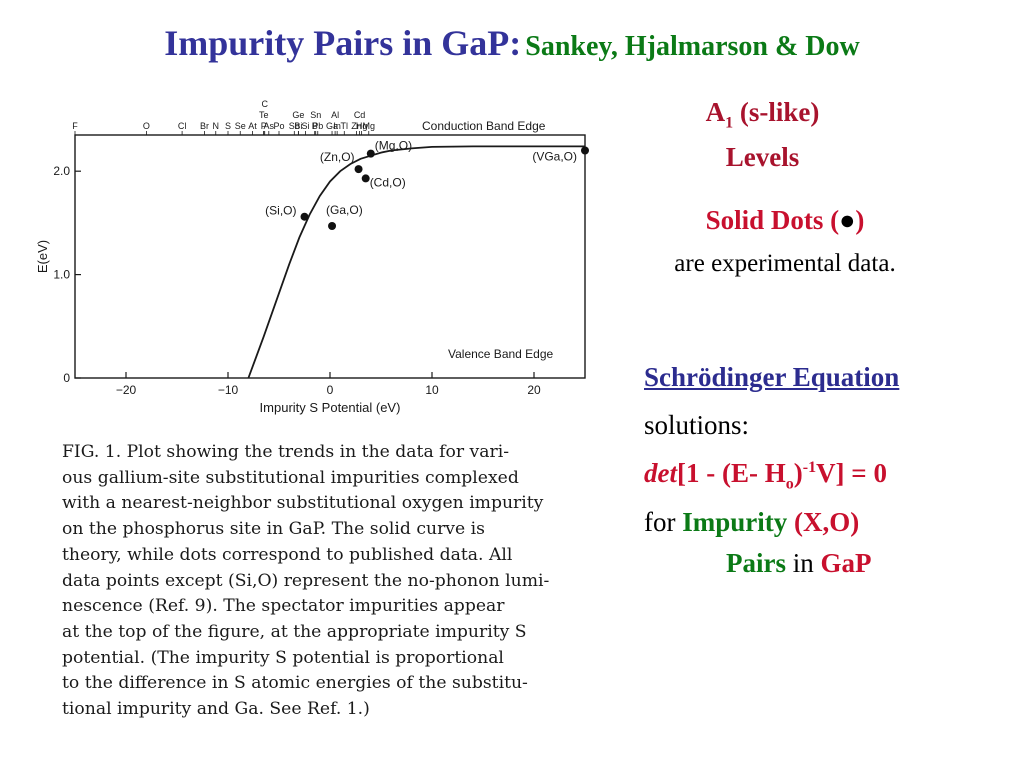  Describe the element at coordinates (660, 473) in the screenshot. I see `det-label: det` at that location.